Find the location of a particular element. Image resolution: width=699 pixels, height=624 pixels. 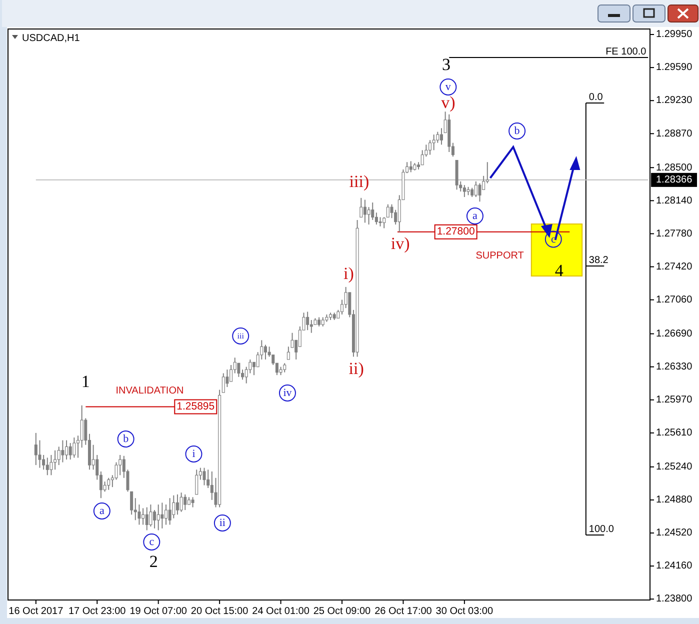

annotation: 4 is located at coordinates (559, 270).